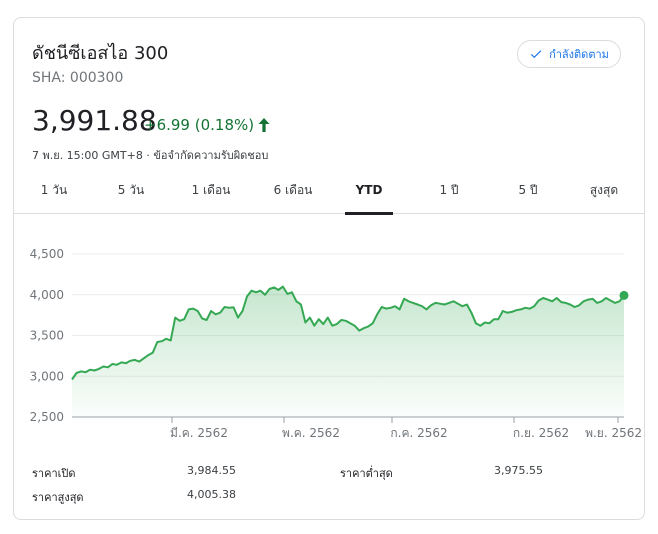  I want to click on low-label: ราคาต่ำสุด, so click(366, 473).